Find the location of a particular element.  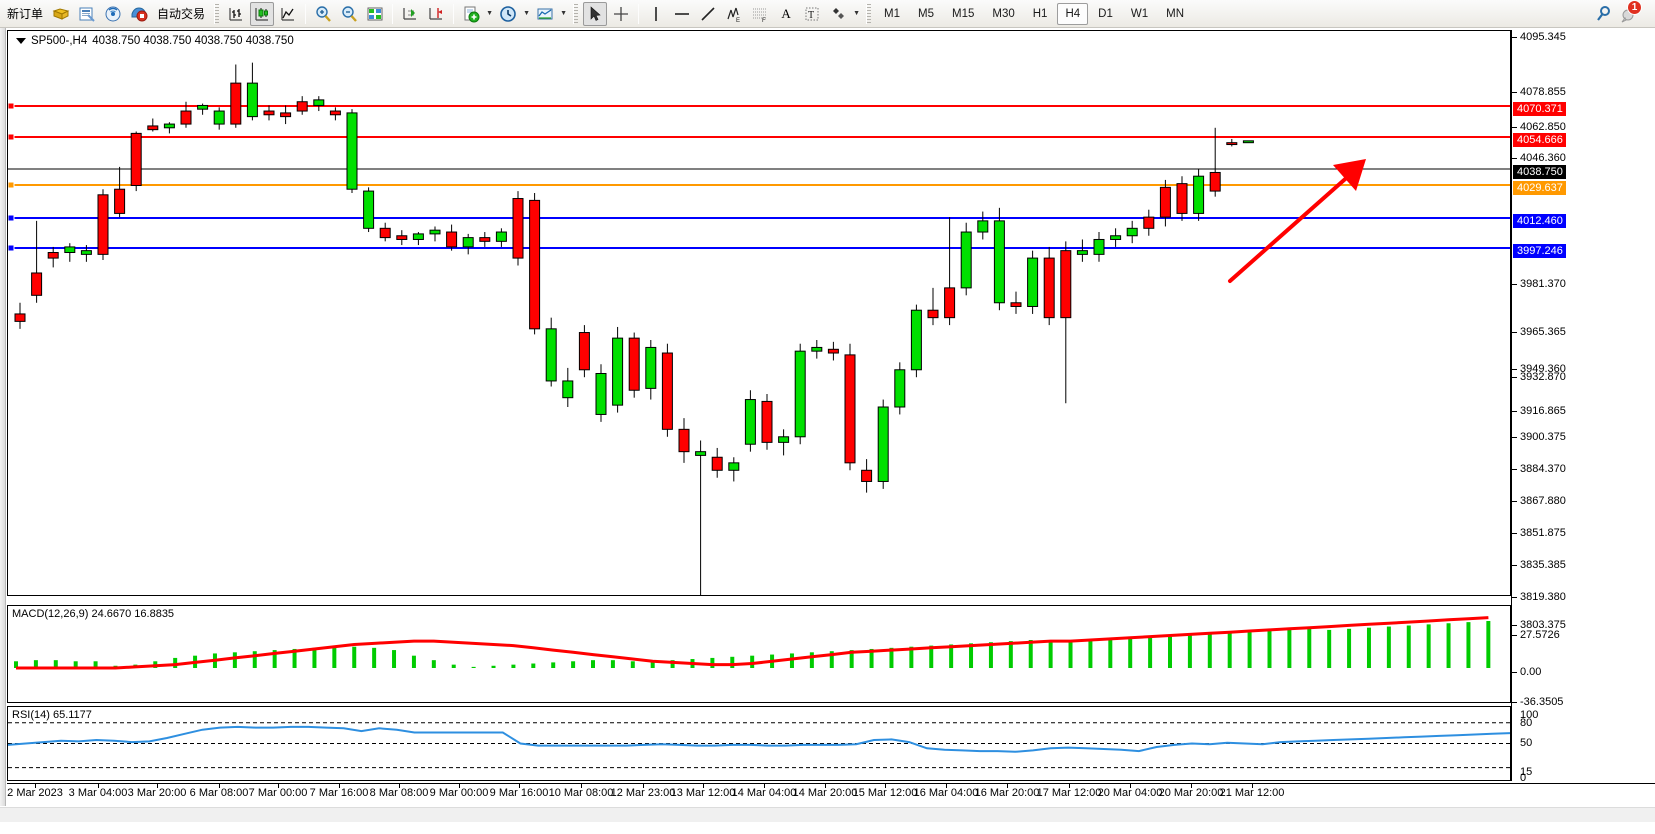

macd-pane: MACD(12,26,9) 24.6670 16.8835 is located at coordinates (759, 654).